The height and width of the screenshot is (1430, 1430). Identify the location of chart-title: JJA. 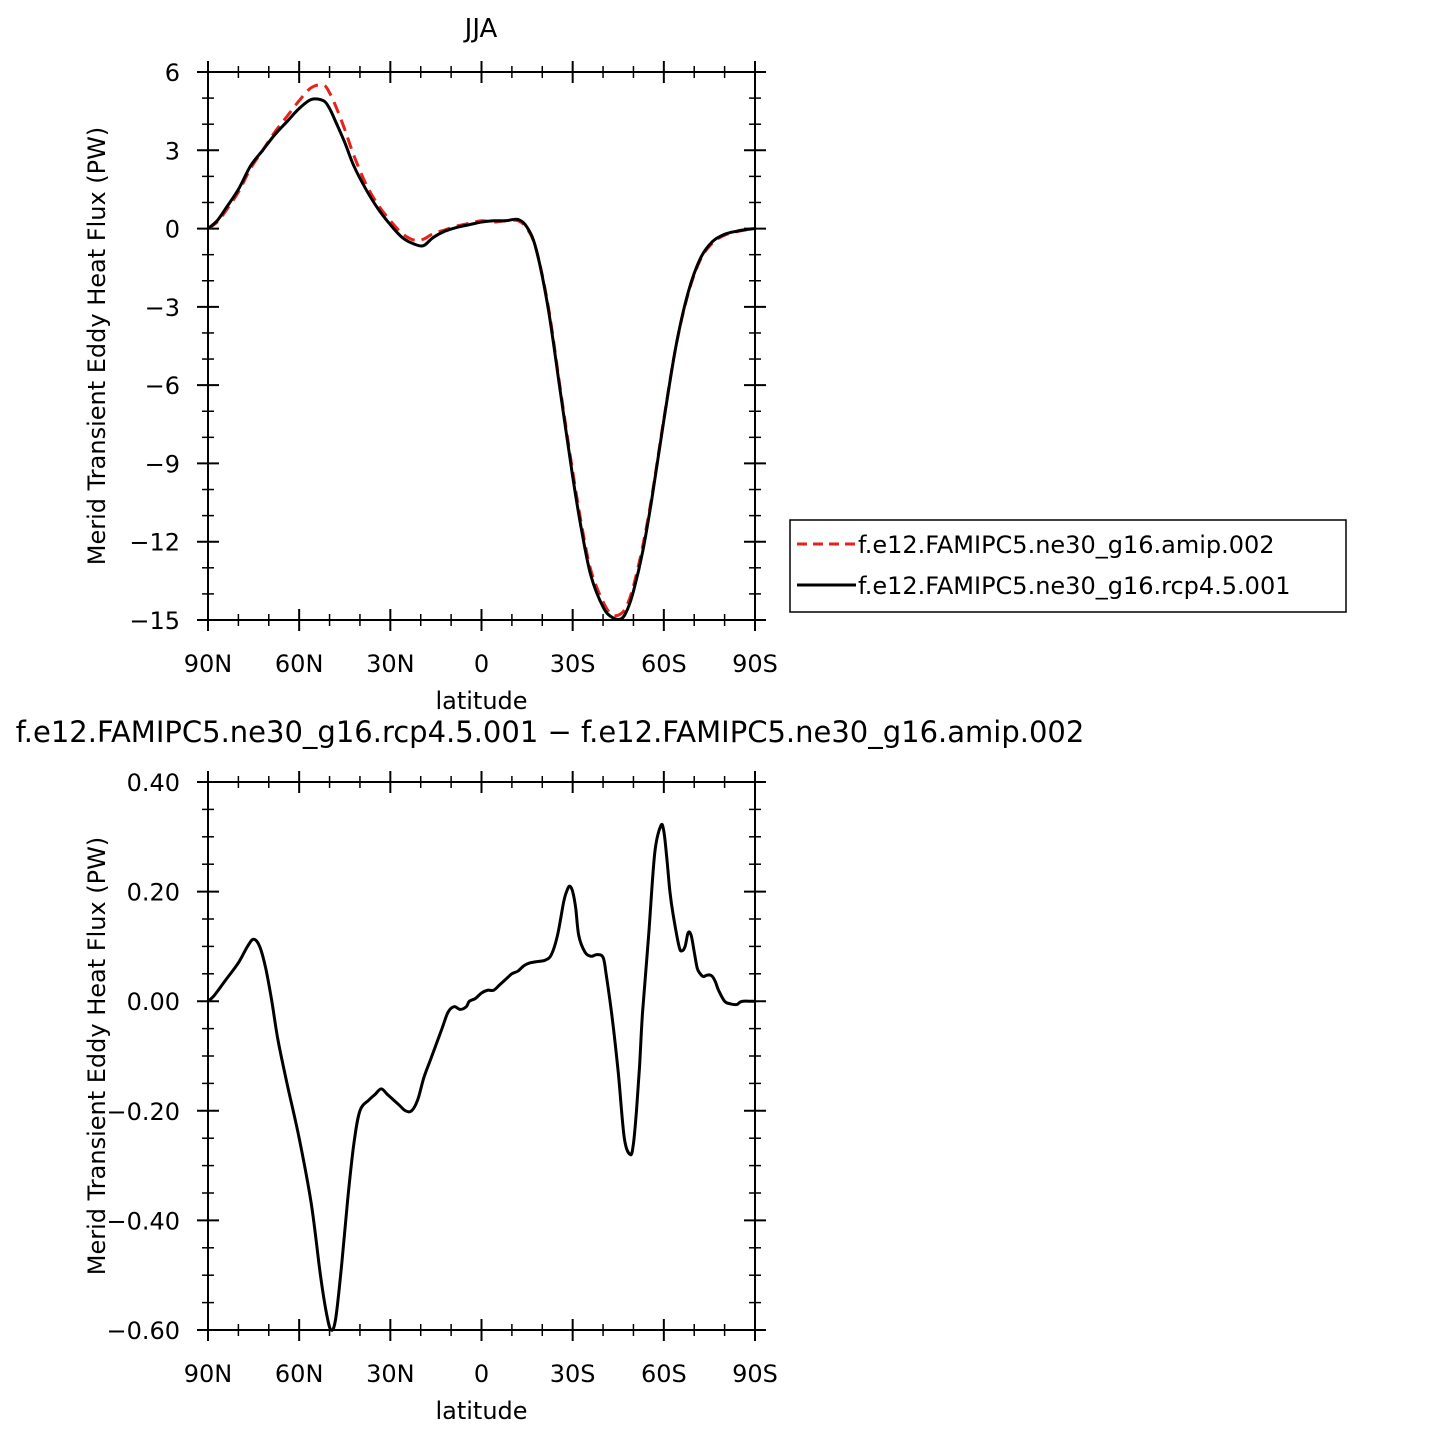
(480, 29).